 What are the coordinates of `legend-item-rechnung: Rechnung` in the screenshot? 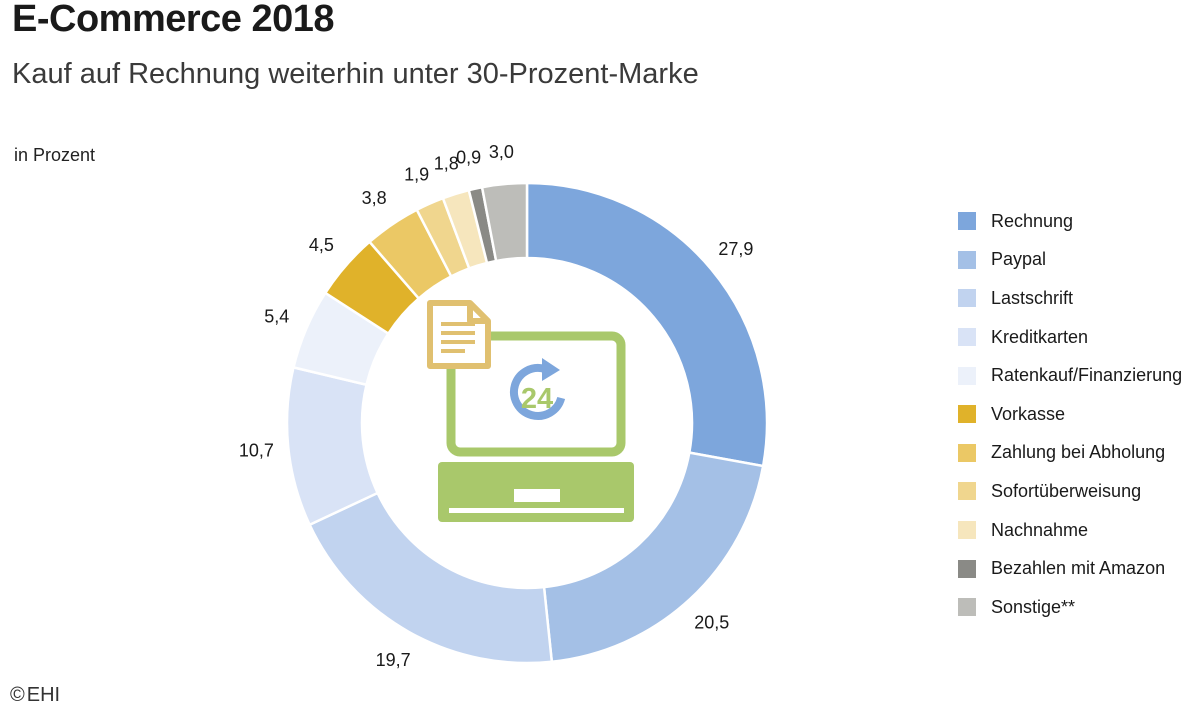 It's located at (1070, 221).